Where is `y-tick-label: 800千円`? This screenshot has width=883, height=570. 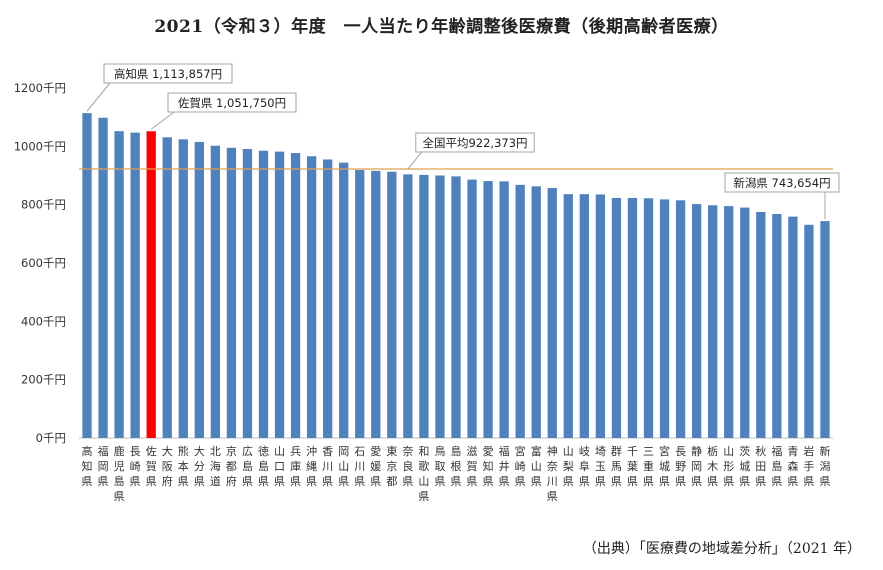
y-tick-label: 800千円 is located at coordinates (43, 205).